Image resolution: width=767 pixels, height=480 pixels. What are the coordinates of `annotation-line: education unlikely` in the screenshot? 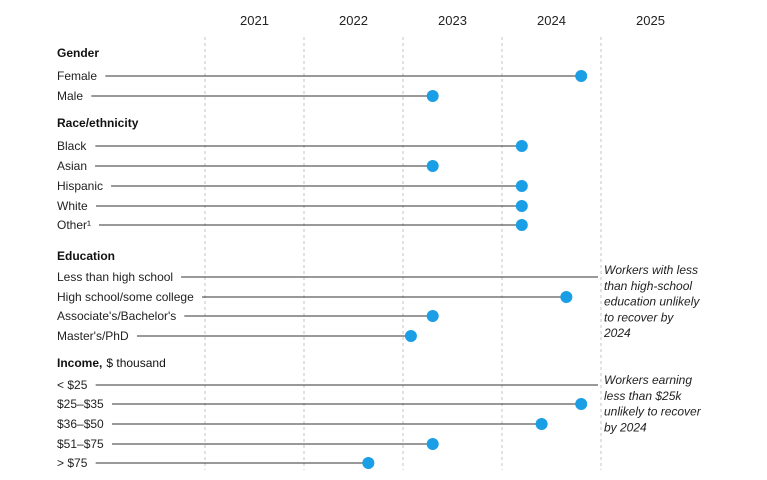 It's located at (652, 302).